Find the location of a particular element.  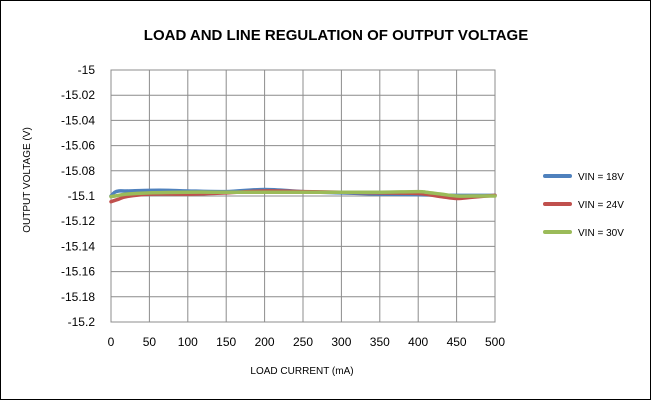

x-tick-label: 100 is located at coordinates (188, 342).